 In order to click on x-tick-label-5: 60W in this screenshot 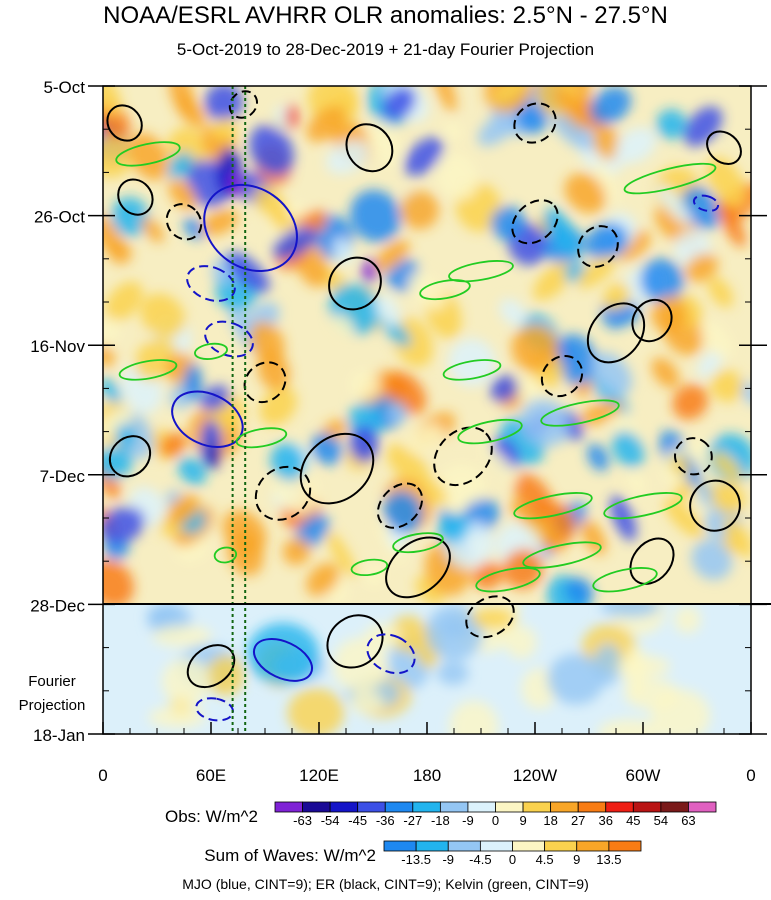, I will do `click(643, 775)`.